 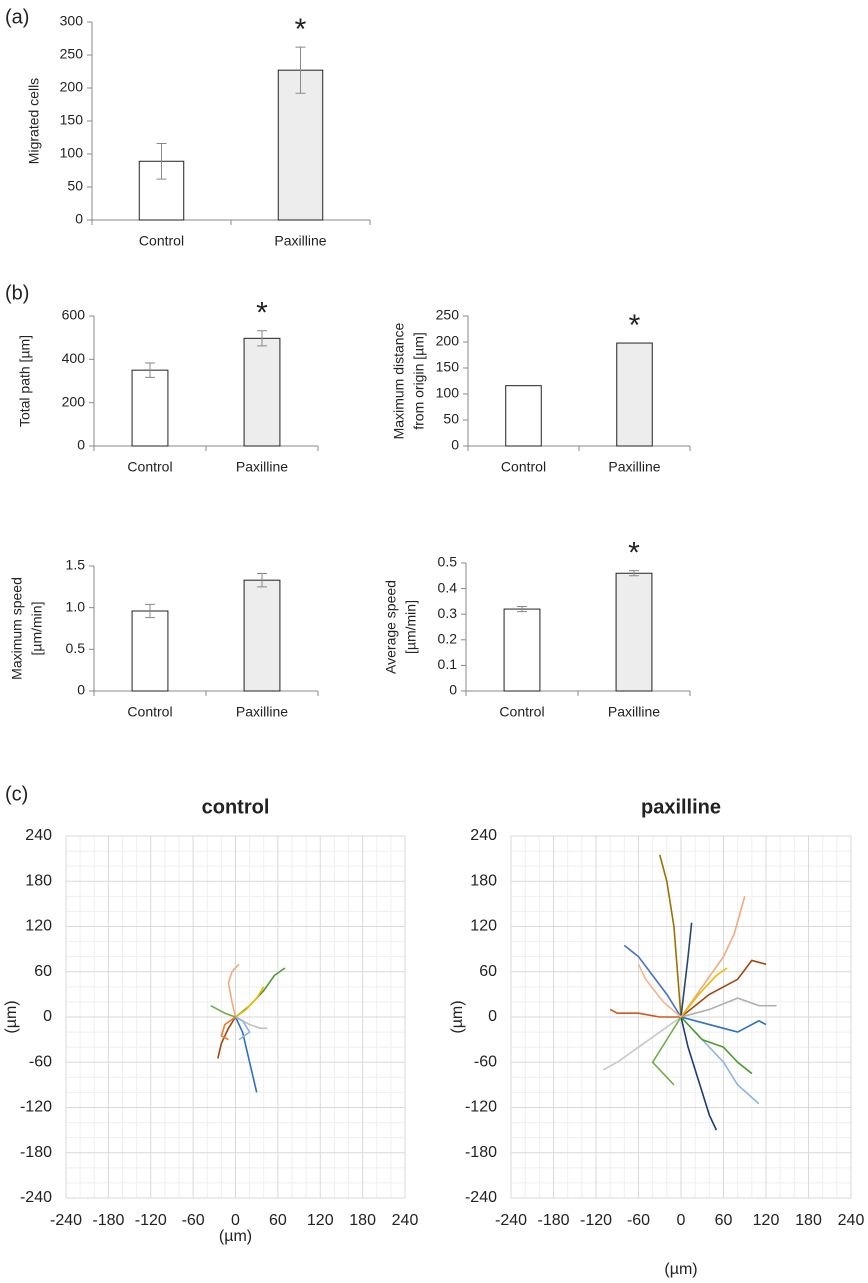 I want to click on y-axis-label: Average speed, so click(x=391, y=627).